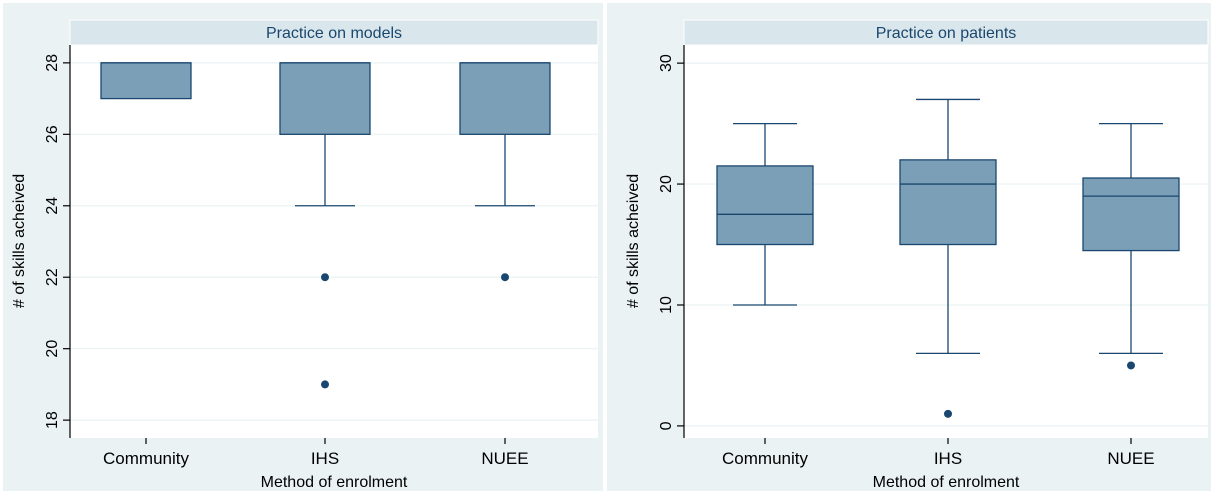 This screenshot has width=1214, height=494. What do you see at coordinates (52, 206) in the screenshot?
I see `y-tick-label: 24` at bounding box center [52, 206].